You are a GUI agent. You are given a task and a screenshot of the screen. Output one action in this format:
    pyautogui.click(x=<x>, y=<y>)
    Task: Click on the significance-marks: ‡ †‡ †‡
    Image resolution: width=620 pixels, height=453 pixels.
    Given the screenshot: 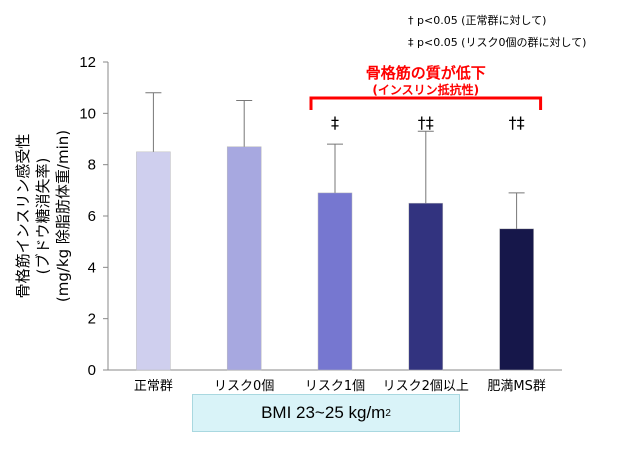 What is the action you would take?
    pyautogui.click(x=428, y=122)
    